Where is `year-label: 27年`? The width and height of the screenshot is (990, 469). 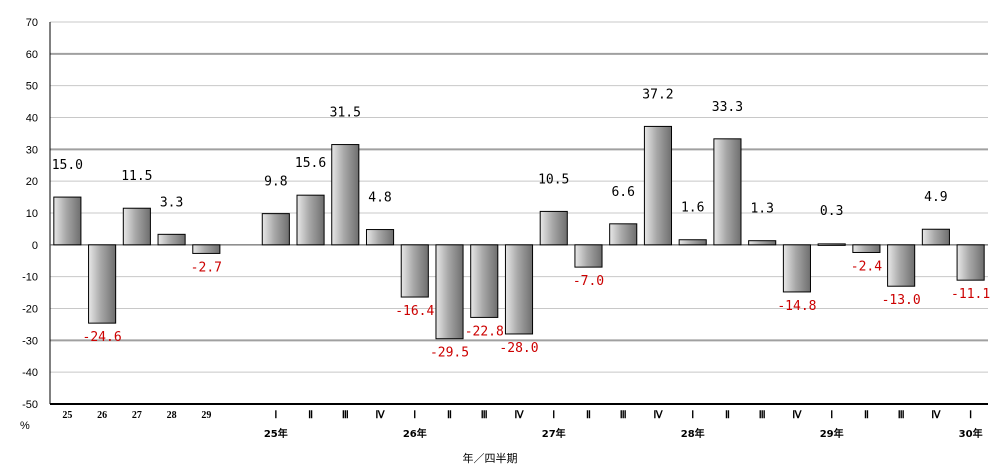
year-label: 27年 is located at coordinates (554, 433).